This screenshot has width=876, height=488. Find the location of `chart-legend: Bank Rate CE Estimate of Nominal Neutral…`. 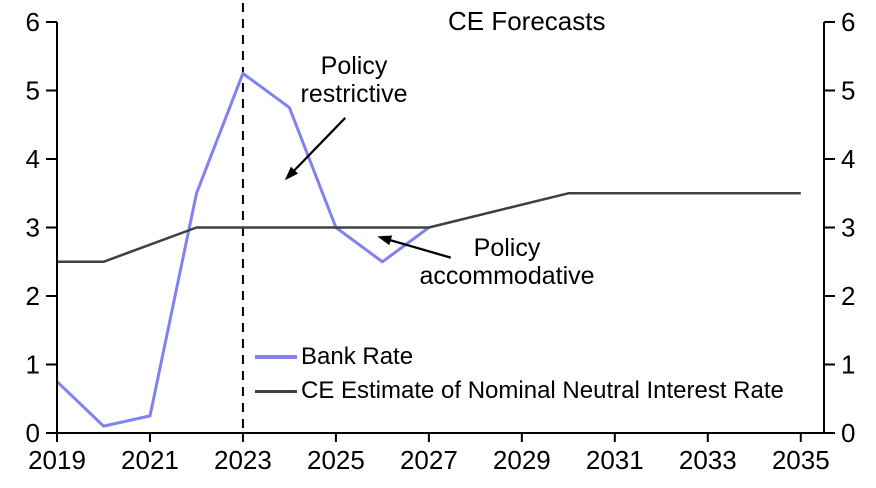

chart-legend: Bank Rate CE Estimate of Nominal Neutral… is located at coordinates (519, 374).